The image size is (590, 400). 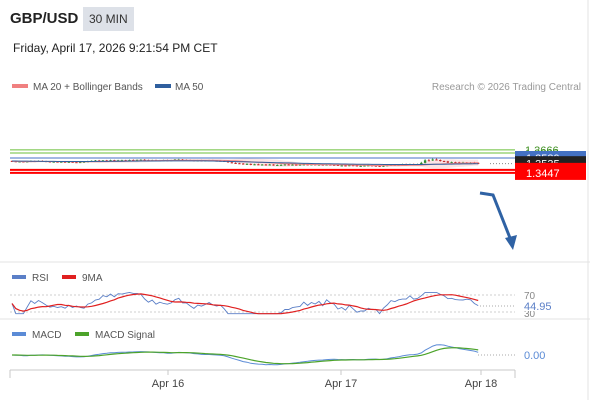 I want to click on bollinger-band, so click(x=245, y=163).